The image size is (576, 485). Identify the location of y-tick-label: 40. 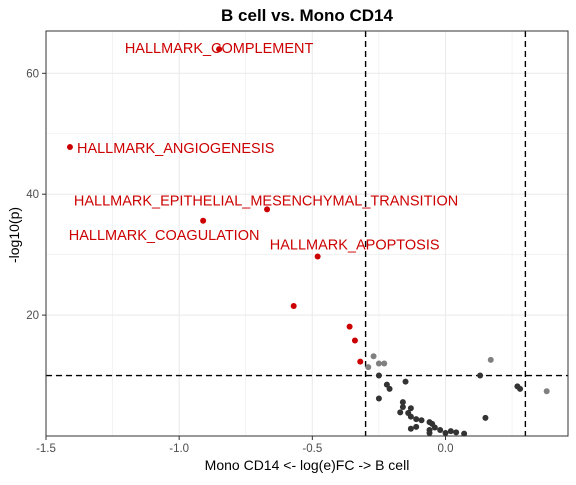
(32, 195).